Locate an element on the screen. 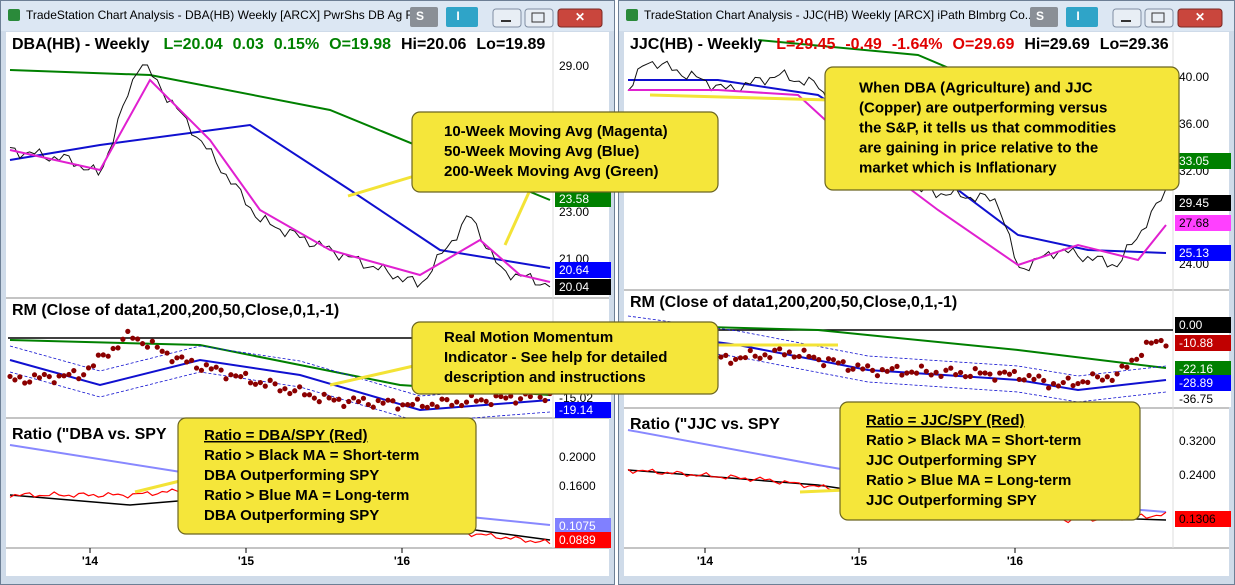 The height and width of the screenshot is (585, 1235). value-badge-label: 0.00 is located at coordinates (1191, 325).